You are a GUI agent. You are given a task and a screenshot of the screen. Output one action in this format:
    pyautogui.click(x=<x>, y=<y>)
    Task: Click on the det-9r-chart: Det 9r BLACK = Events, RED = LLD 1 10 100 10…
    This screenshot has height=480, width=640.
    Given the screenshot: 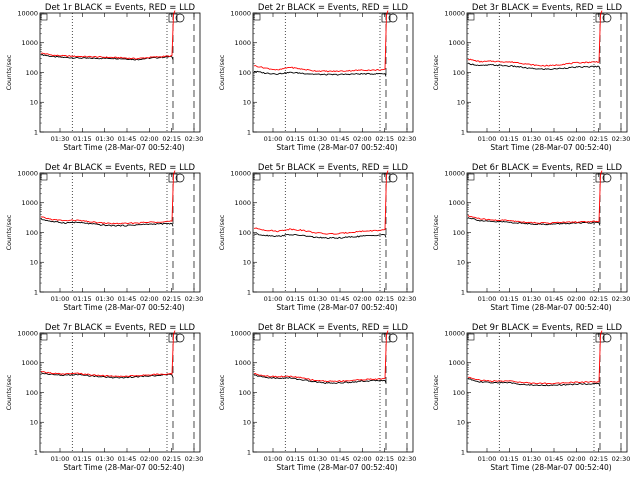 What is the action you would take?
    pyautogui.click(x=531, y=397)
    